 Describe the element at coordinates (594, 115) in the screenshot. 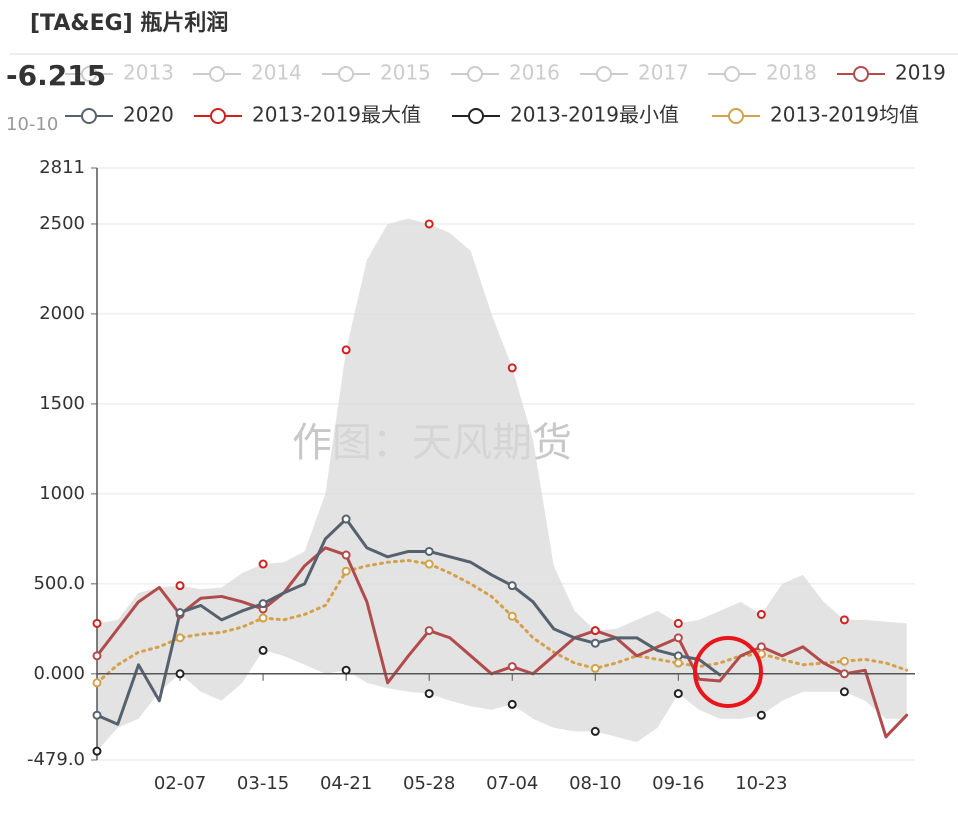

I see `legend-label: 2013-2019最小值` at that location.